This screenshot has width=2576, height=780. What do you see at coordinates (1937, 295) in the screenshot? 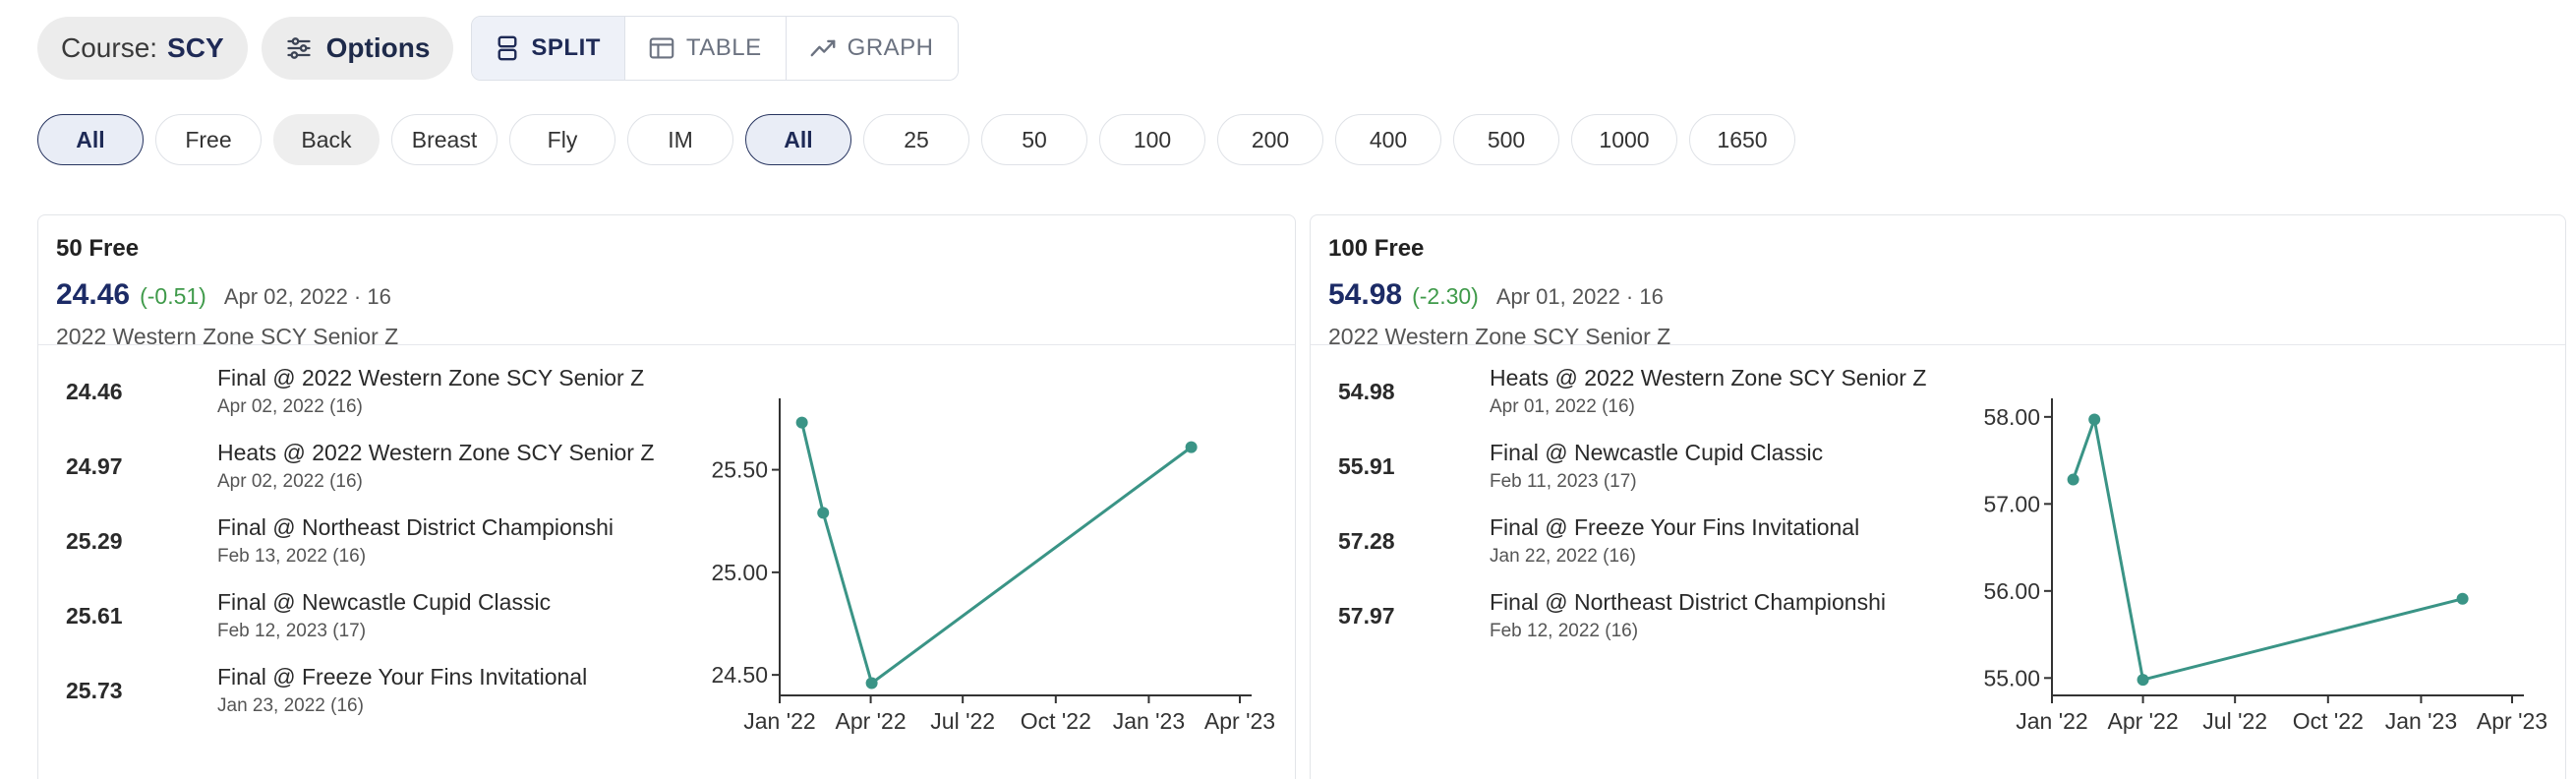
I see `best-time-line: 54.98 (-2.30) Apr 01, 2022 · 16` at bounding box center [1937, 295].